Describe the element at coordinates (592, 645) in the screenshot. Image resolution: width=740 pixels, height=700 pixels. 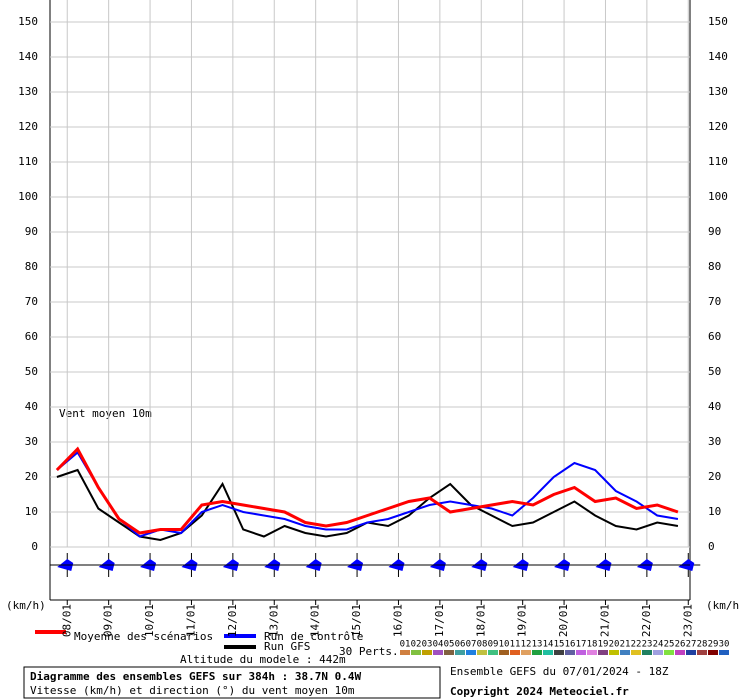
I see `perturbation-name: 18` at that location.